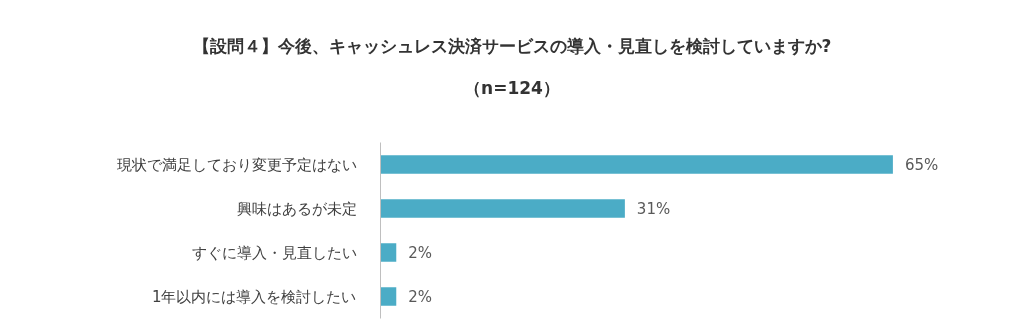 The height and width of the screenshot is (332, 1024). I want to click on y-tick-label: 1年以内には導入を検討したい, so click(254, 296).